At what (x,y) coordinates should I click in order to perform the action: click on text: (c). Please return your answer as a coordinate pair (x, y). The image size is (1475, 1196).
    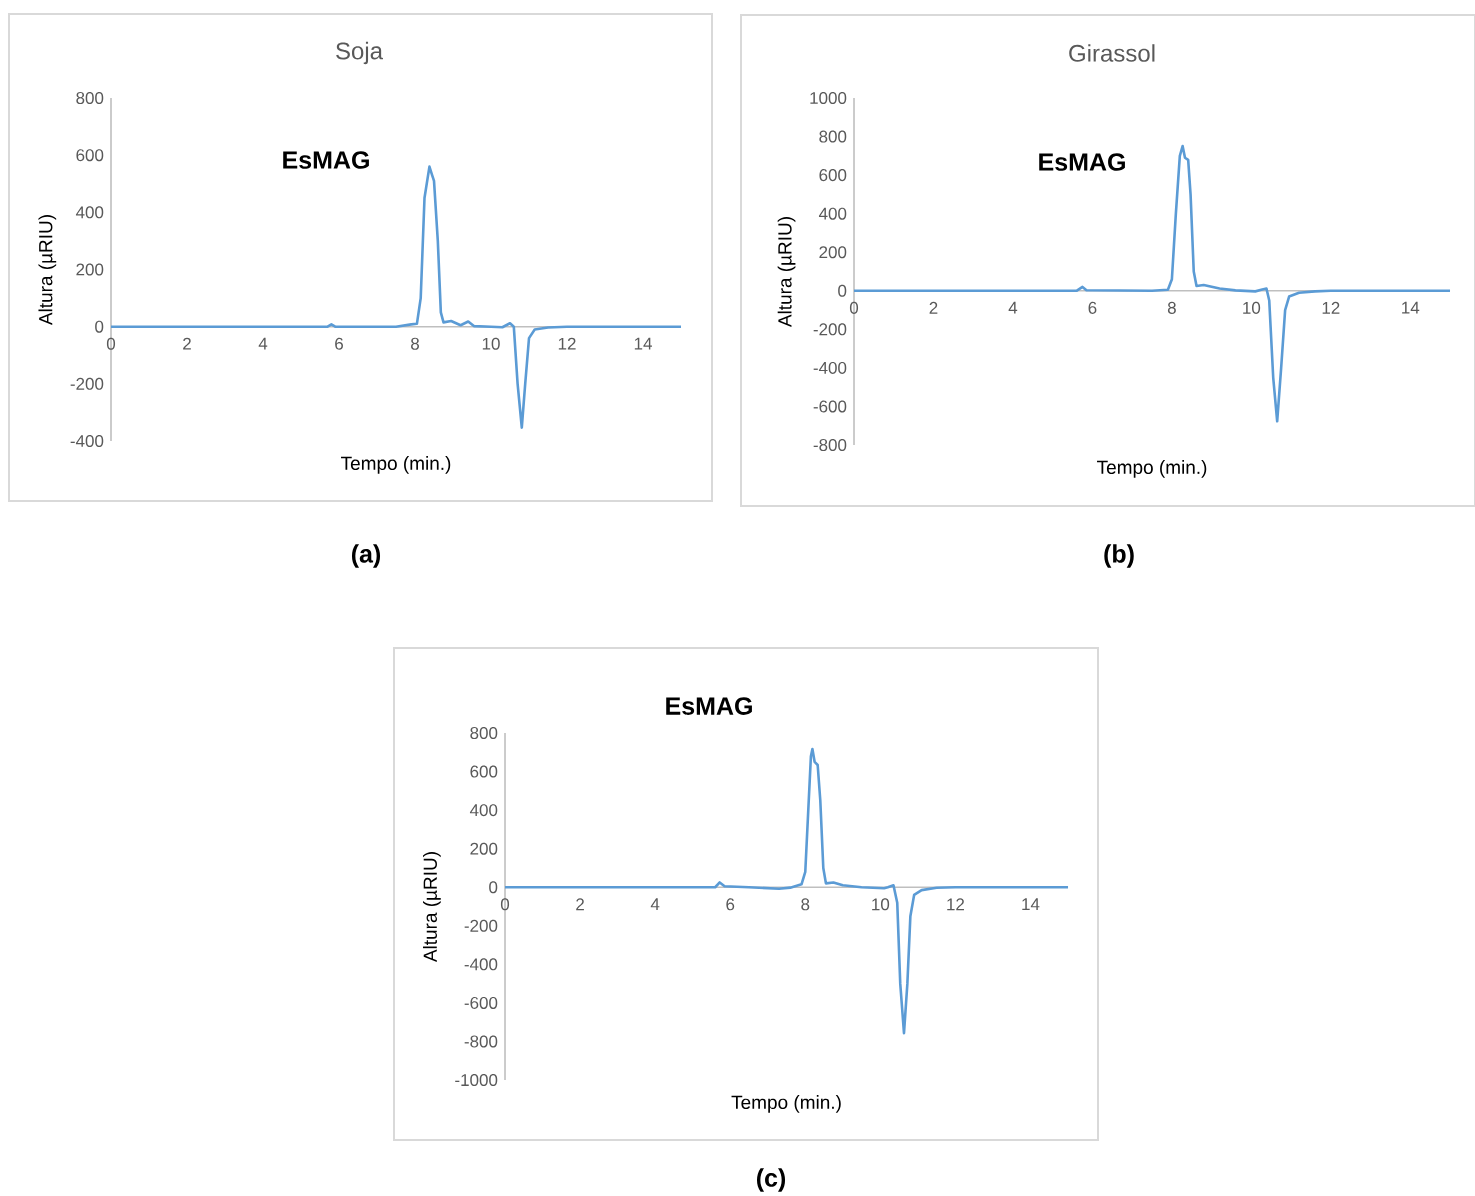
    Looking at the image, I should click on (771, 1180).